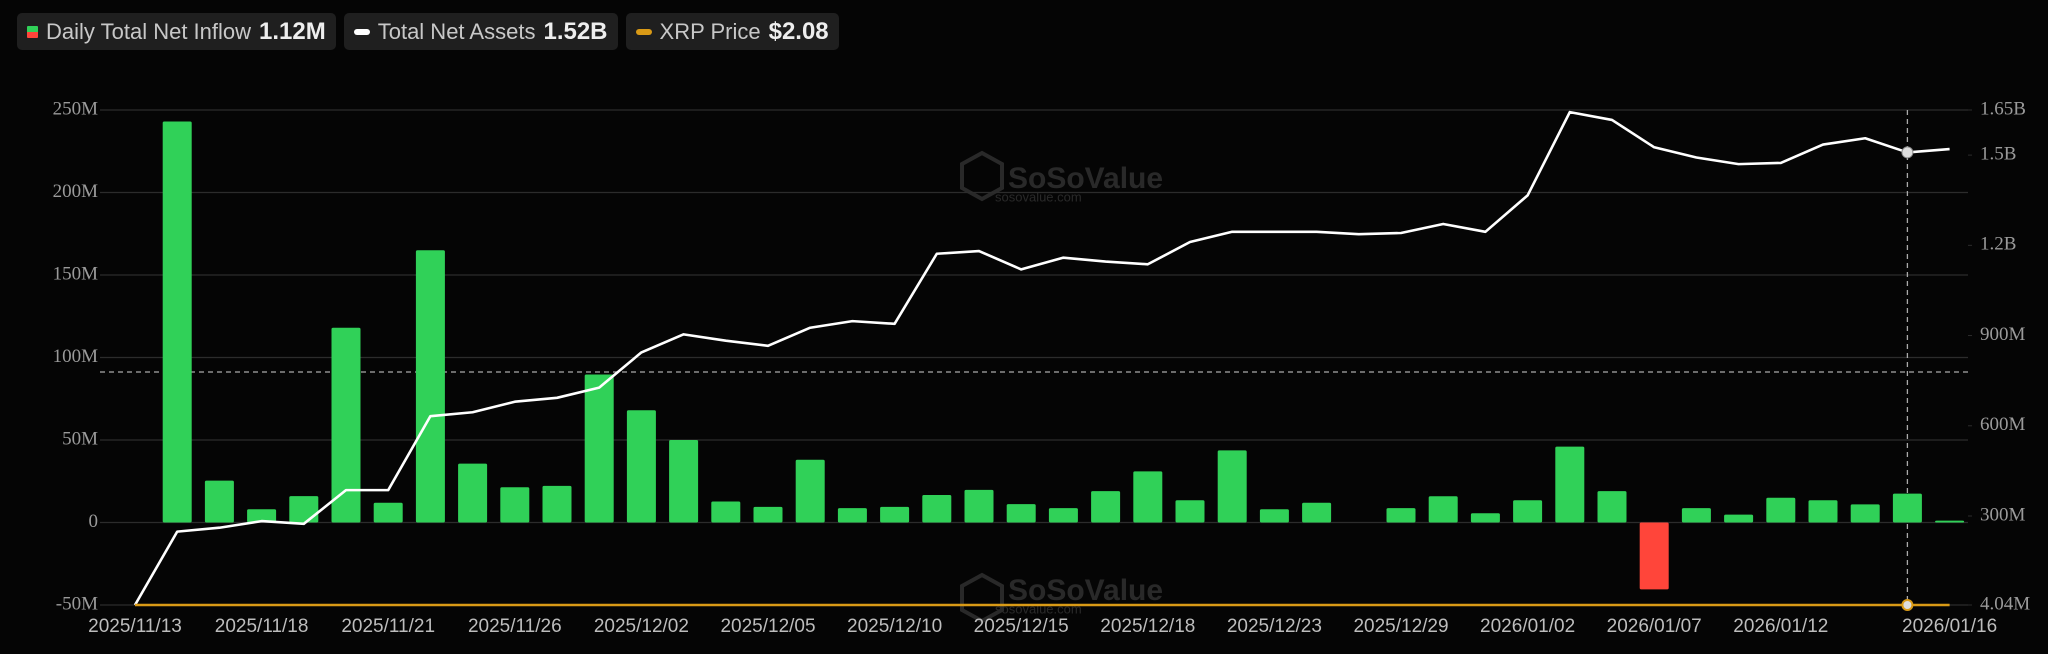 The height and width of the screenshot is (654, 2048). I want to click on x-tick-label: 2025/12/05, so click(767, 626).